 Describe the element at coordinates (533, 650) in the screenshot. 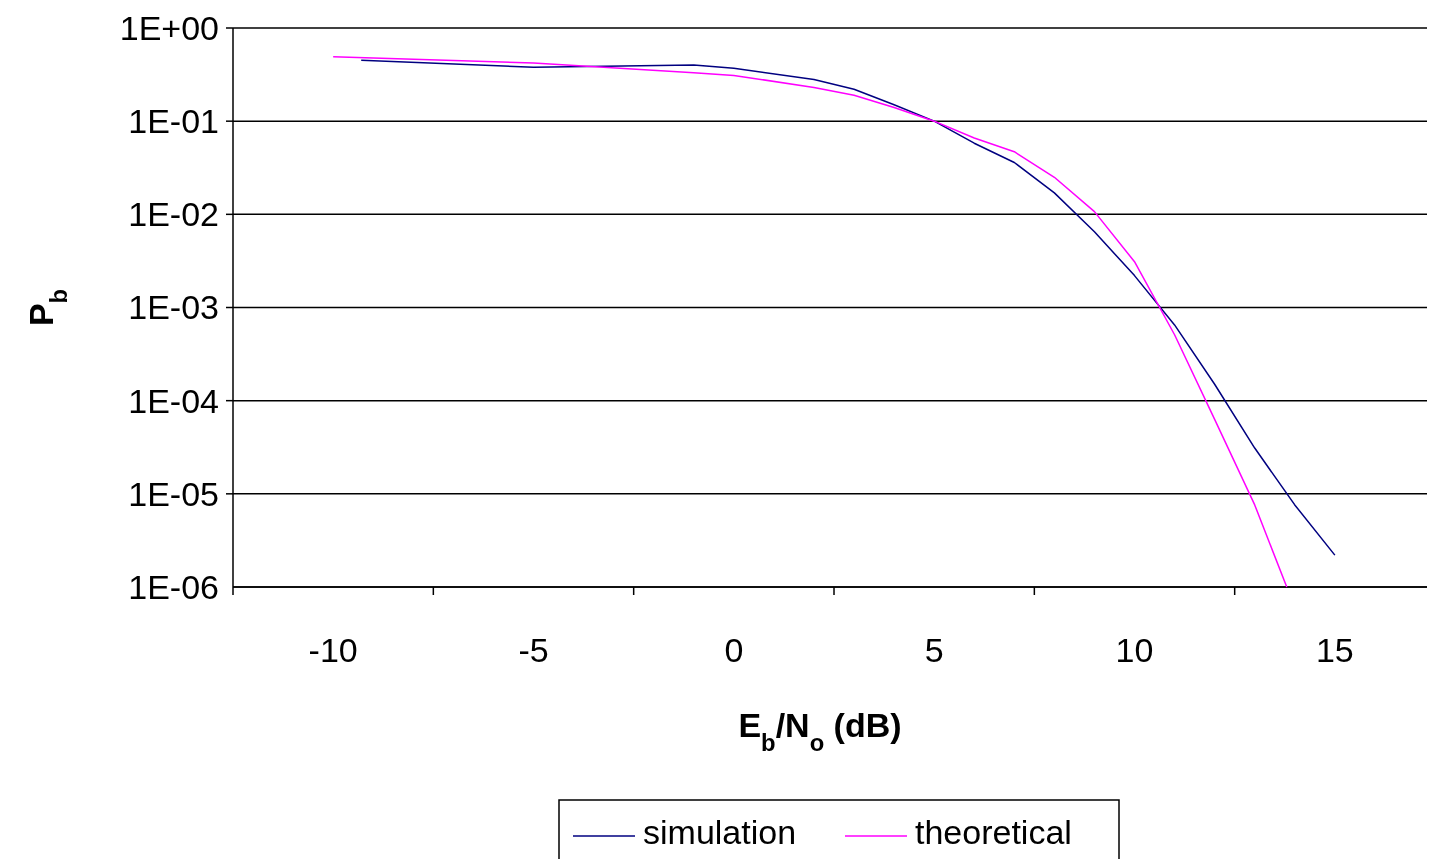

I see `x-tick-label: -5` at that location.